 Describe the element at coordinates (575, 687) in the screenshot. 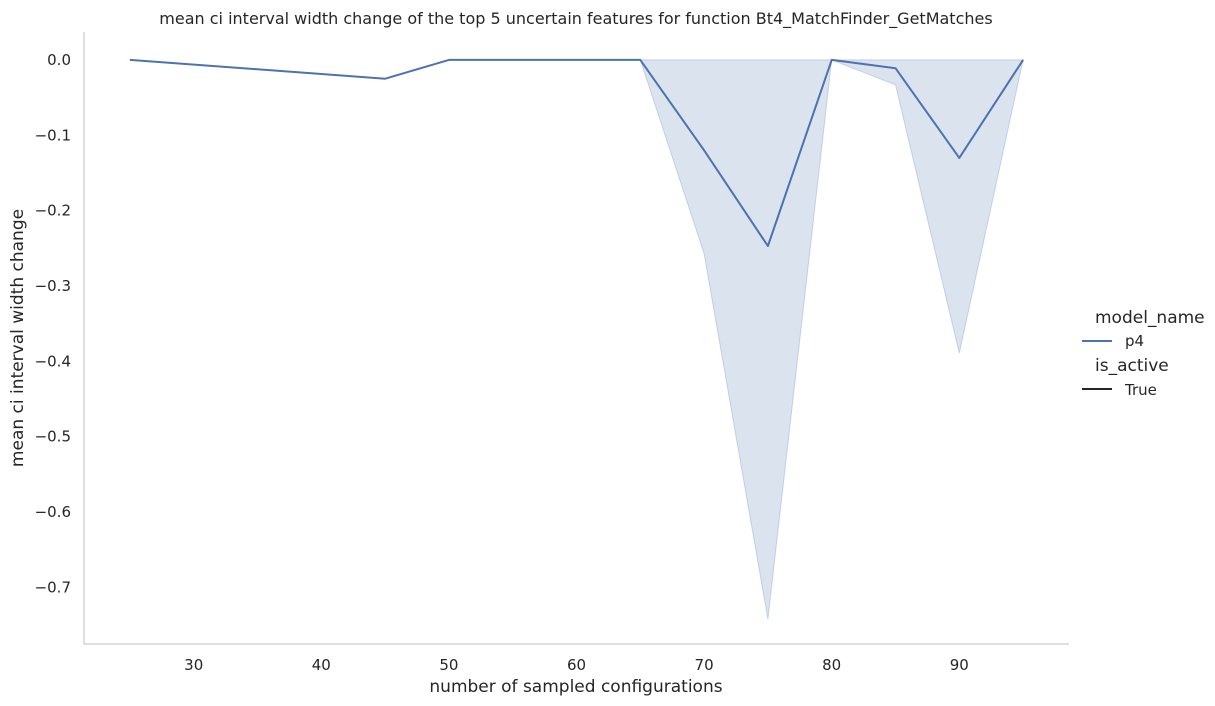

I see `x-axis-label: number of sampled configurations` at that location.